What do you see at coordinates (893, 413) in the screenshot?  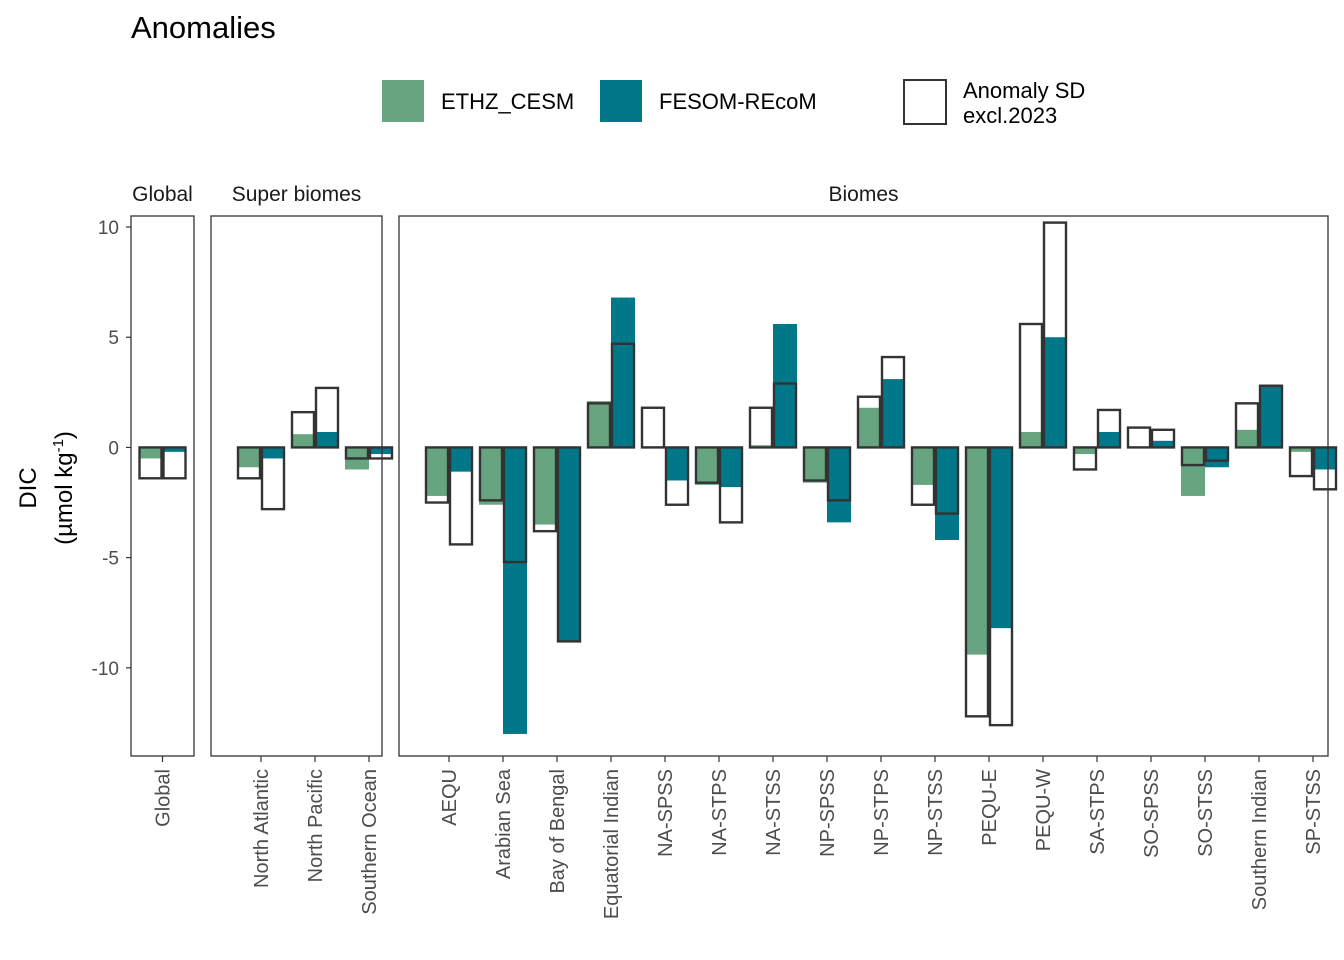 I see `bar-fesom-recom-np-stps` at bounding box center [893, 413].